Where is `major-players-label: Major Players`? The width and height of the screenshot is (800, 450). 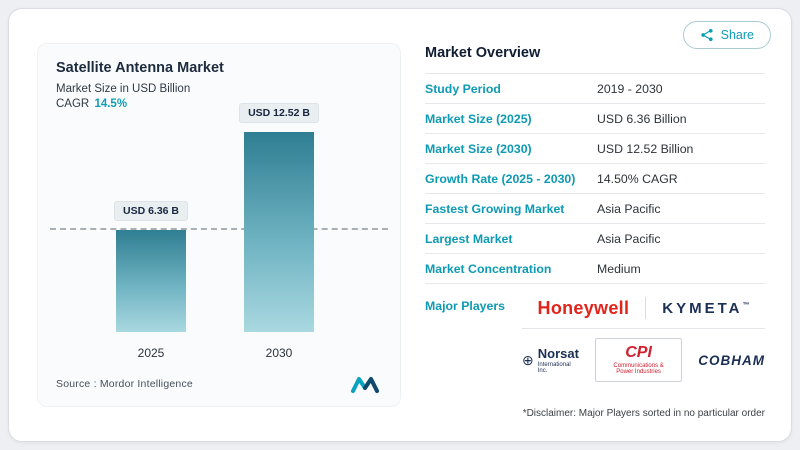
major-players-label: Major Players is located at coordinates (465, 306).